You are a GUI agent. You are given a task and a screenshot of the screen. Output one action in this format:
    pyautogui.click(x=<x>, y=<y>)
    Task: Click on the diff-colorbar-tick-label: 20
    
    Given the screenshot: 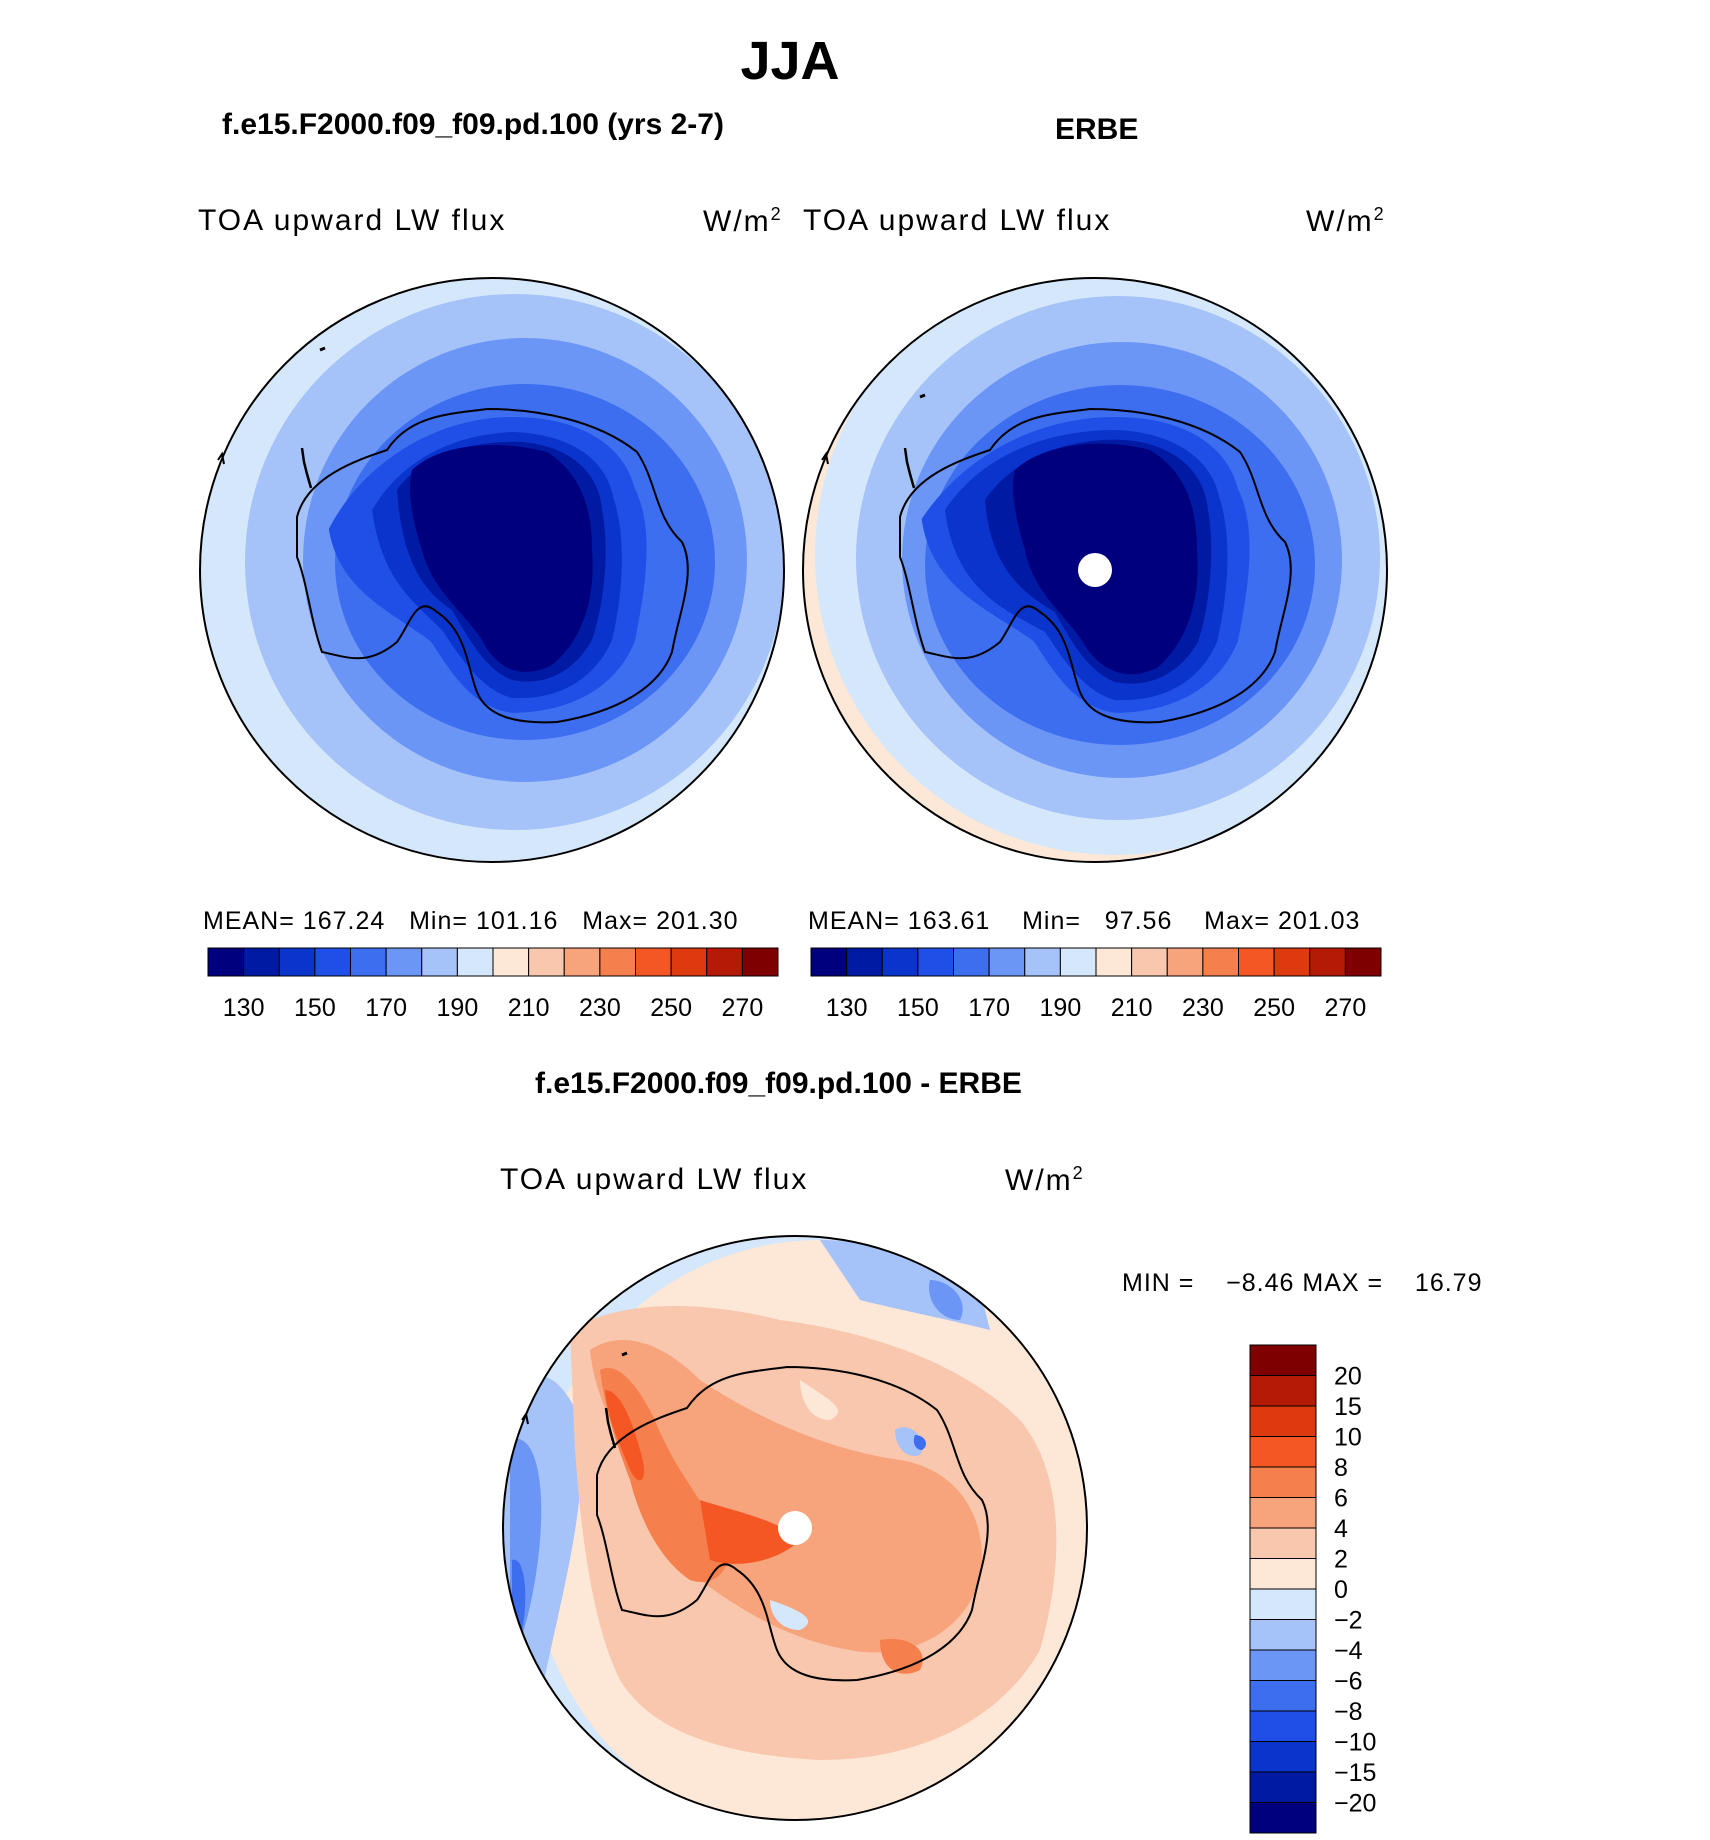 What is the action you would take?
    pyautogui.click(x=1348, y=1377)
    